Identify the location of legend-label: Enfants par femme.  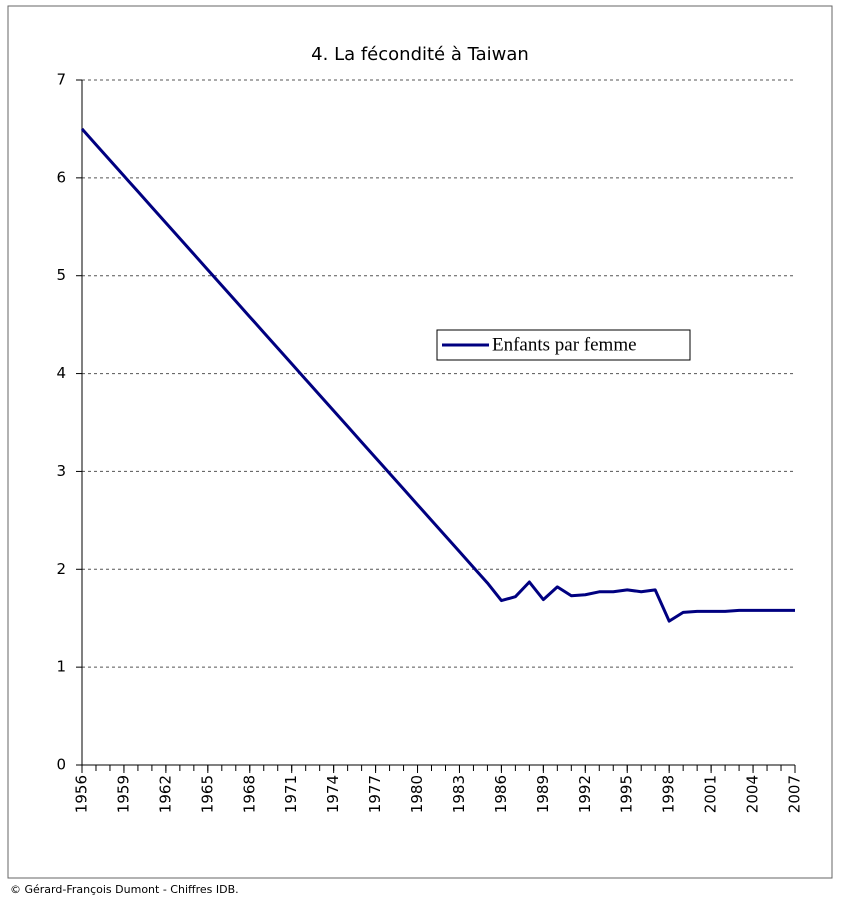
(564, 344).